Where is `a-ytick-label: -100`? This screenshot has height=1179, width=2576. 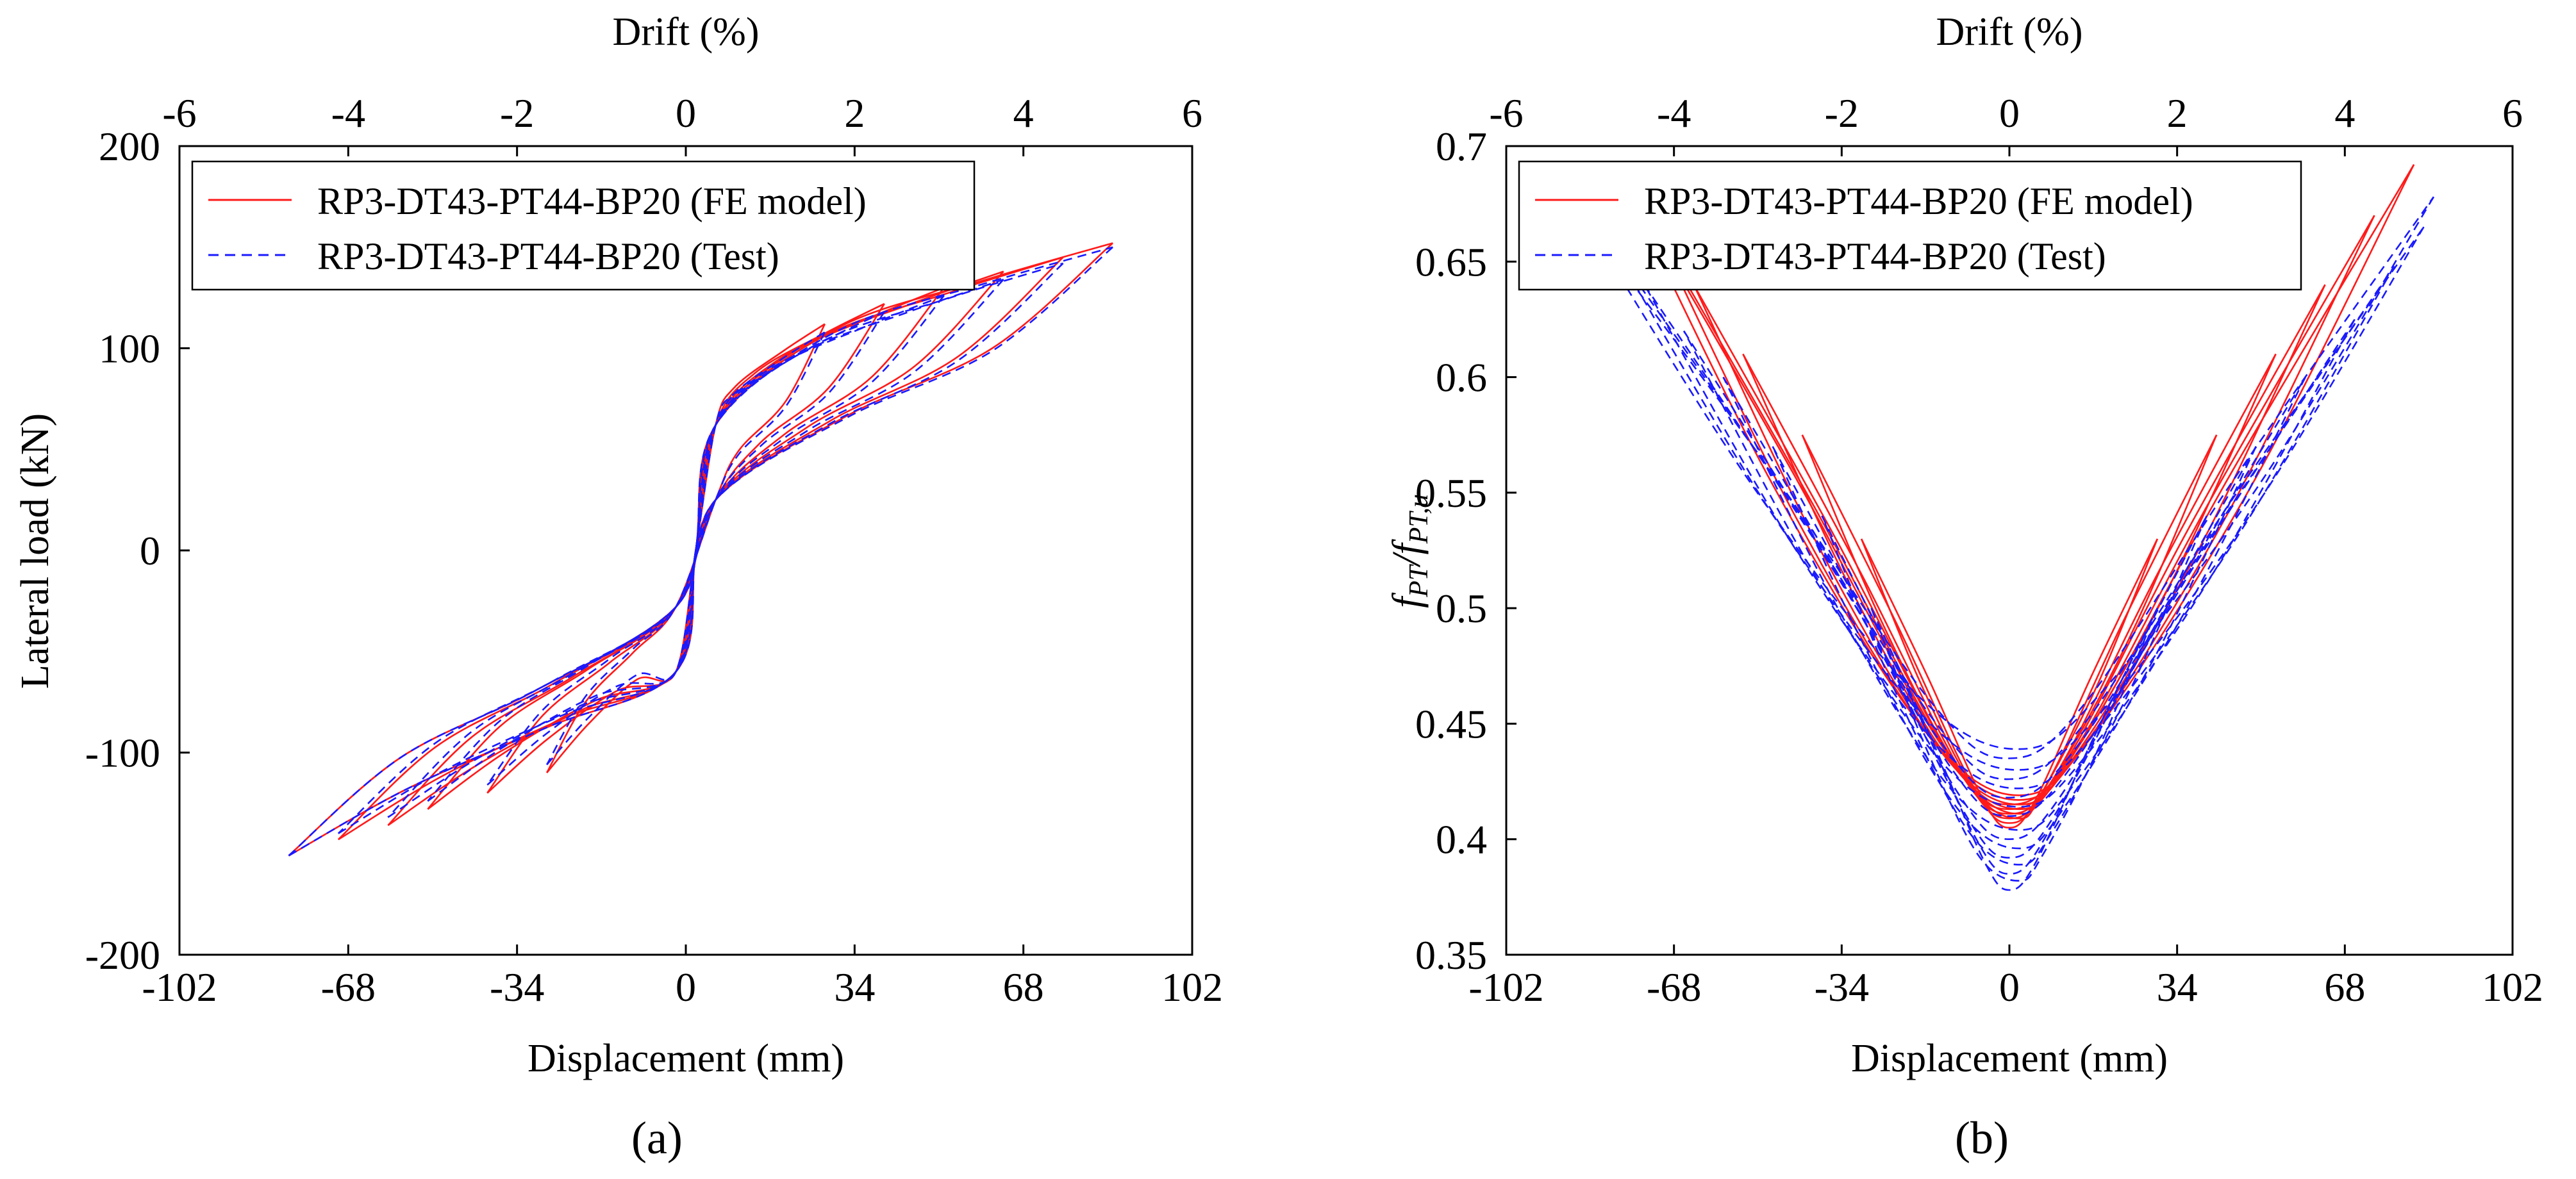
a-ytick-label: -100 is located at coordinates (122, 753).